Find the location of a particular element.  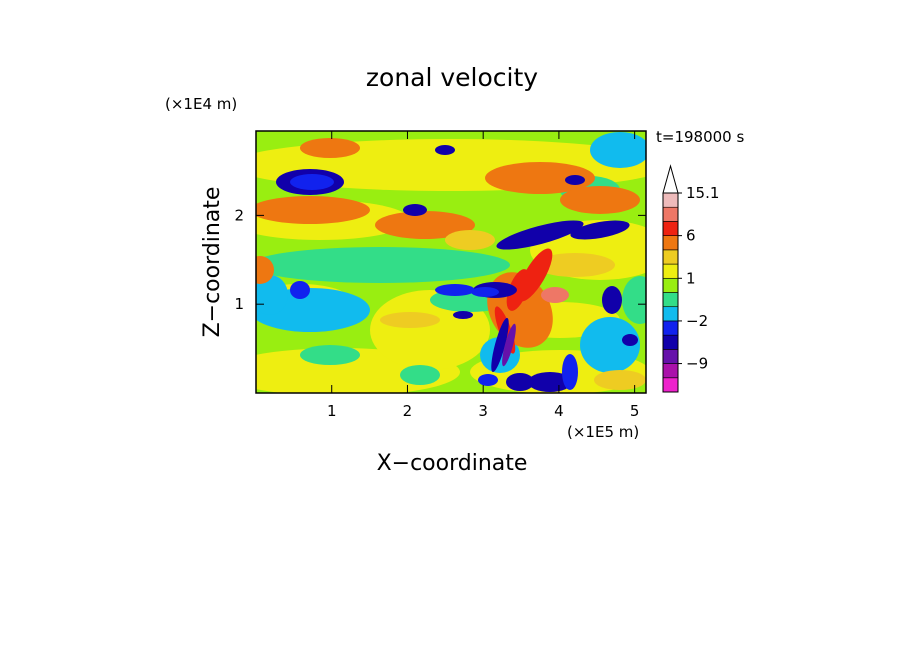

colorbar: −9 −2 1 6 15.1 is located at coordinates (690, 278).